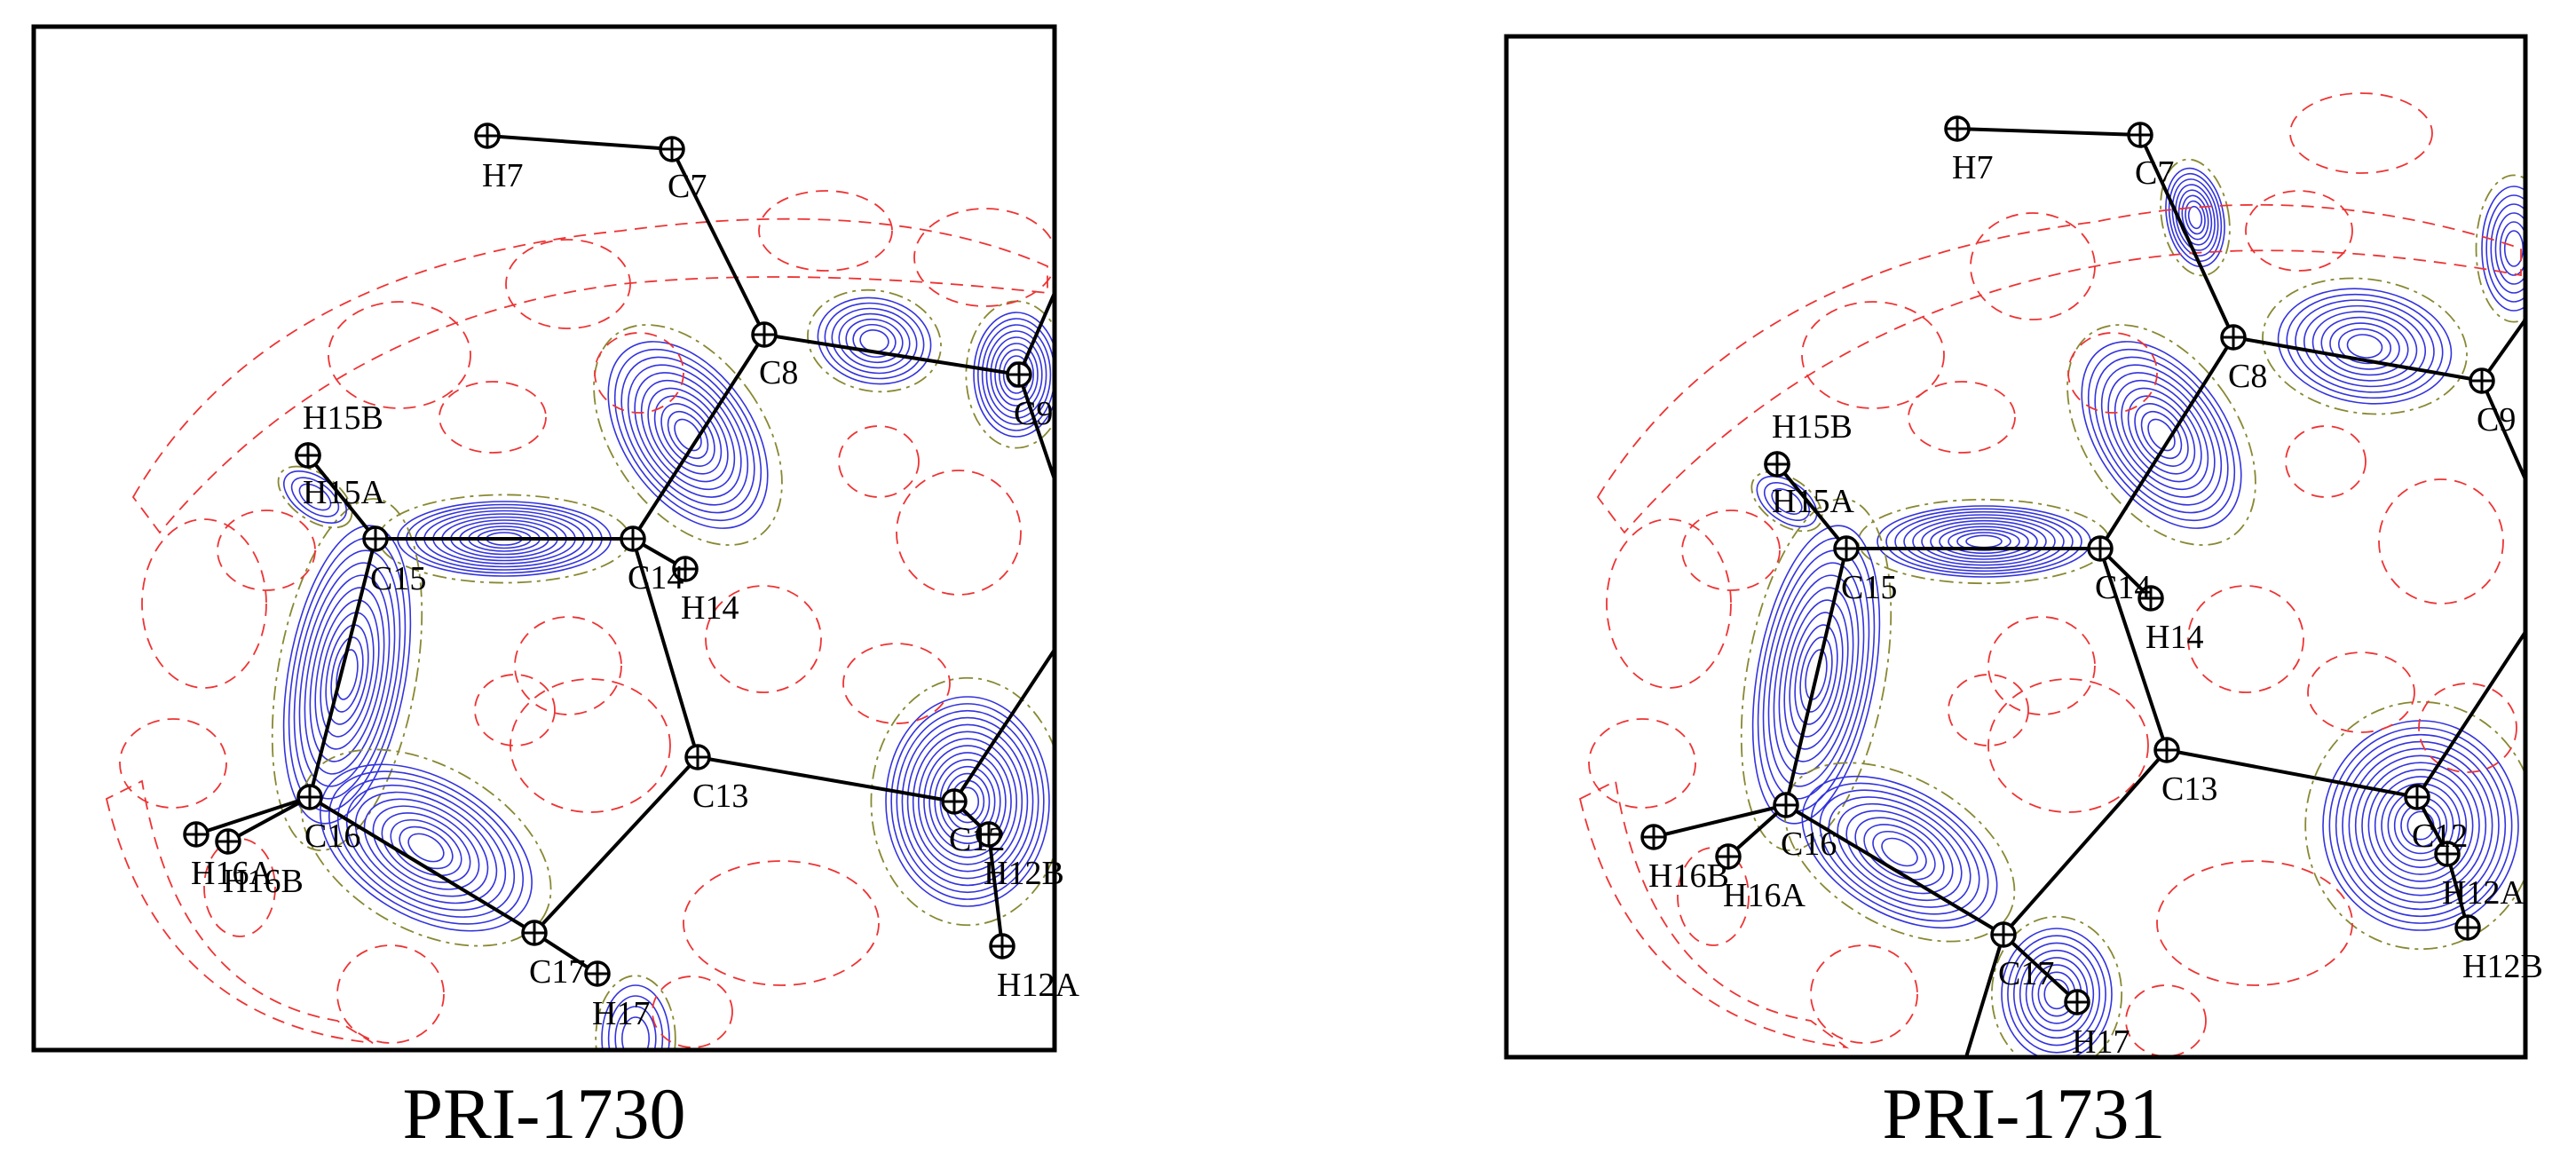 This screenshot has width=2576, height=1169. I want to click on atom-label: H16B, so click(1688, 876).